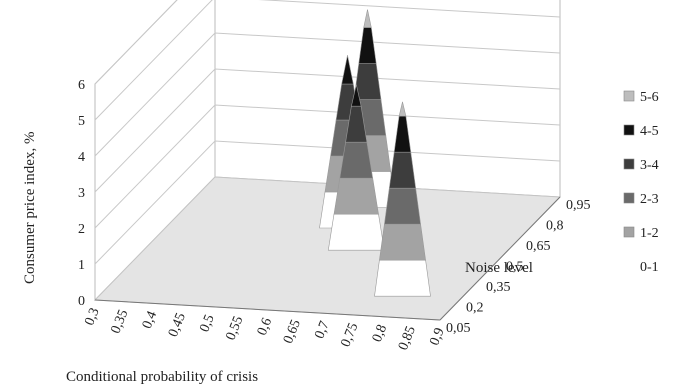 The width and height of the screenshot is (700, 387). What do you see at coordinates (234, 328) in the screenshot?
I see `x-tick-label: 0,55` at bounding box center [234, 328].